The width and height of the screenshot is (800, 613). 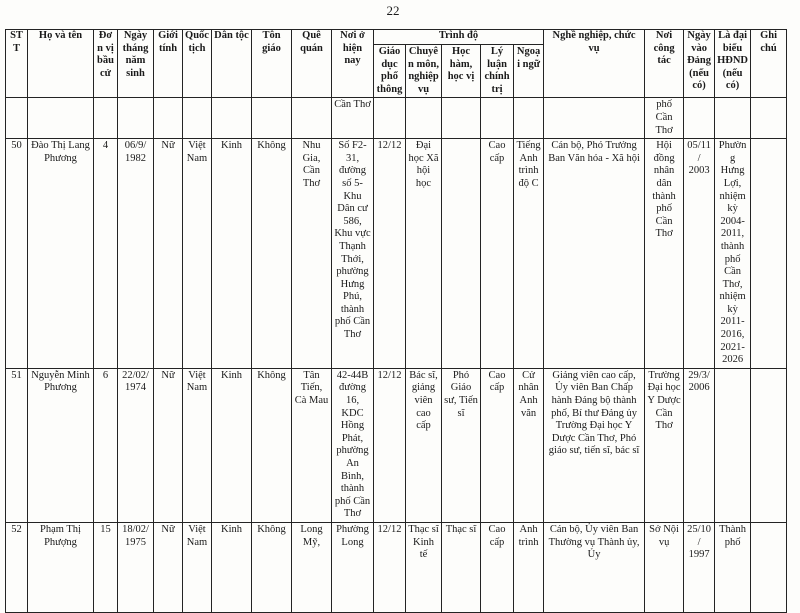 What do you see at coordinates (528, 118) in the screenshot?
I see `cell-ngoai-ngu` at bounding box center [528, 118].